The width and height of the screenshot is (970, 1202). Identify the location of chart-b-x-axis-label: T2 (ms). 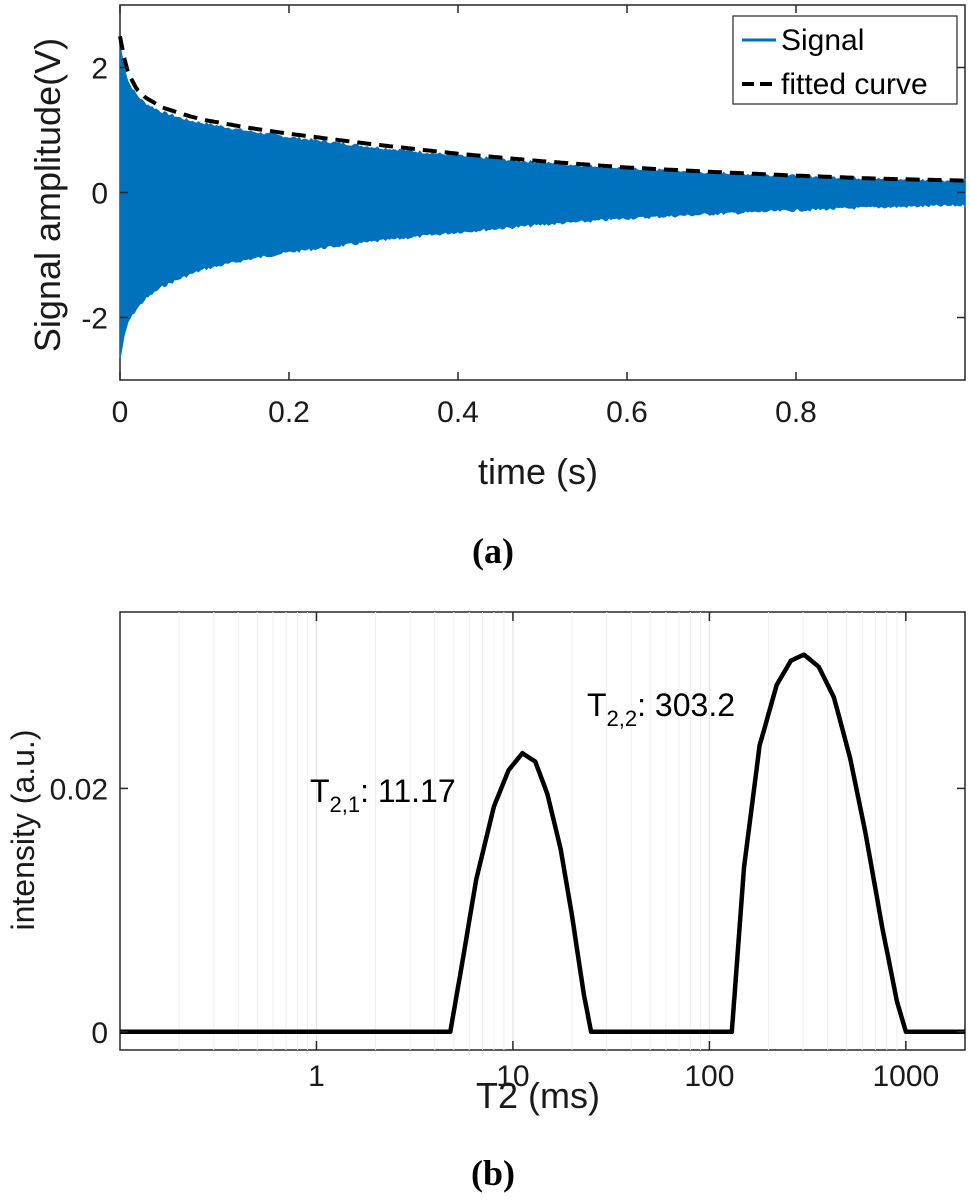
(538, 1095).